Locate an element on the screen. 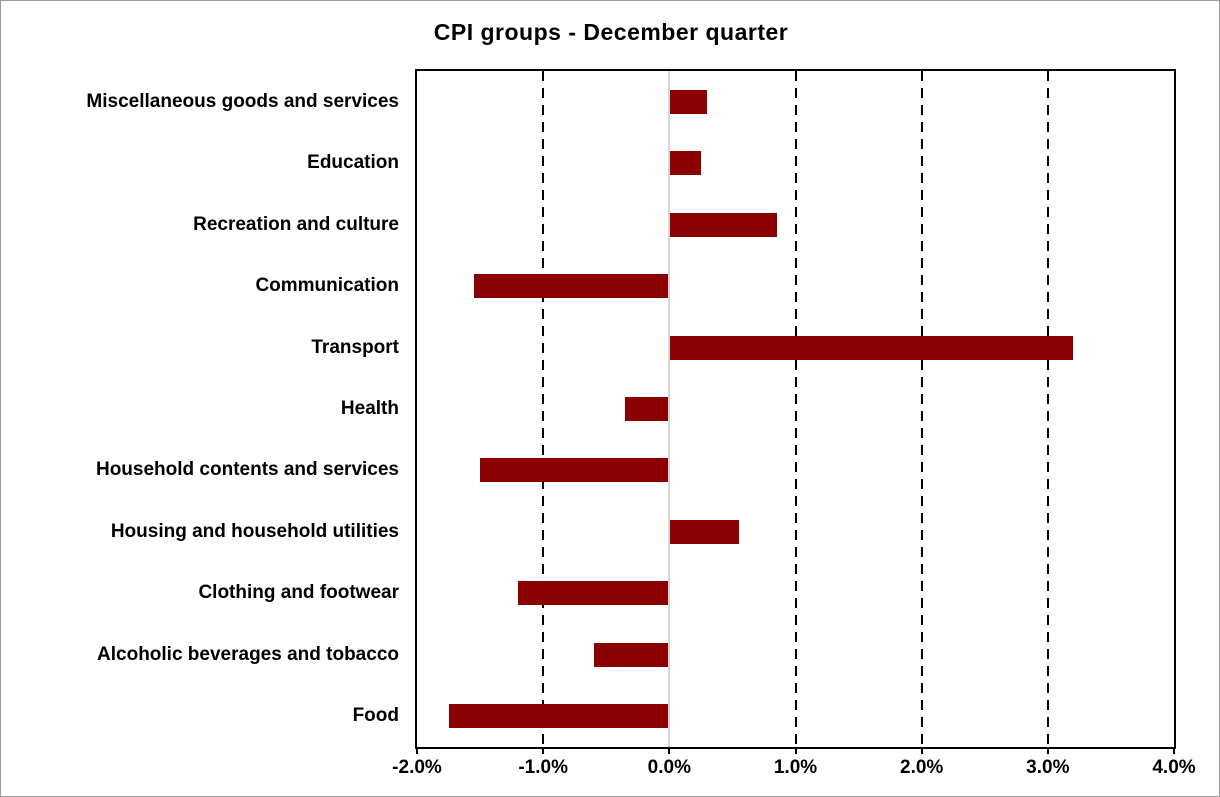  chart-title: CPI groups - December quarter is located at coordinates (611, 32).